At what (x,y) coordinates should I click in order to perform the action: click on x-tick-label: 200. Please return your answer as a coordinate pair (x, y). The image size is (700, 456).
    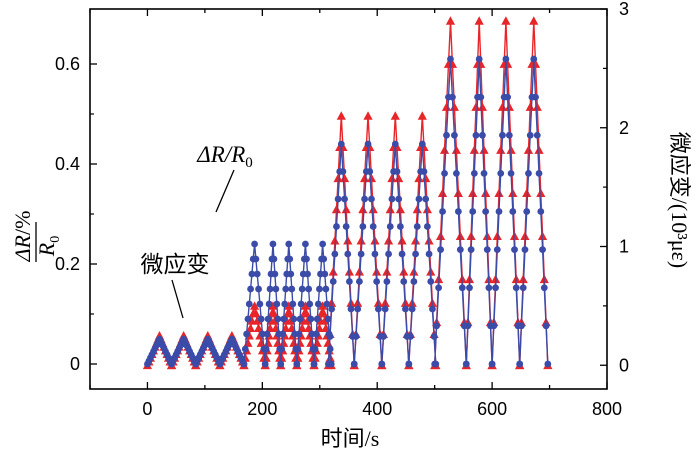
    Looking at the image, I should click on (262, 409).